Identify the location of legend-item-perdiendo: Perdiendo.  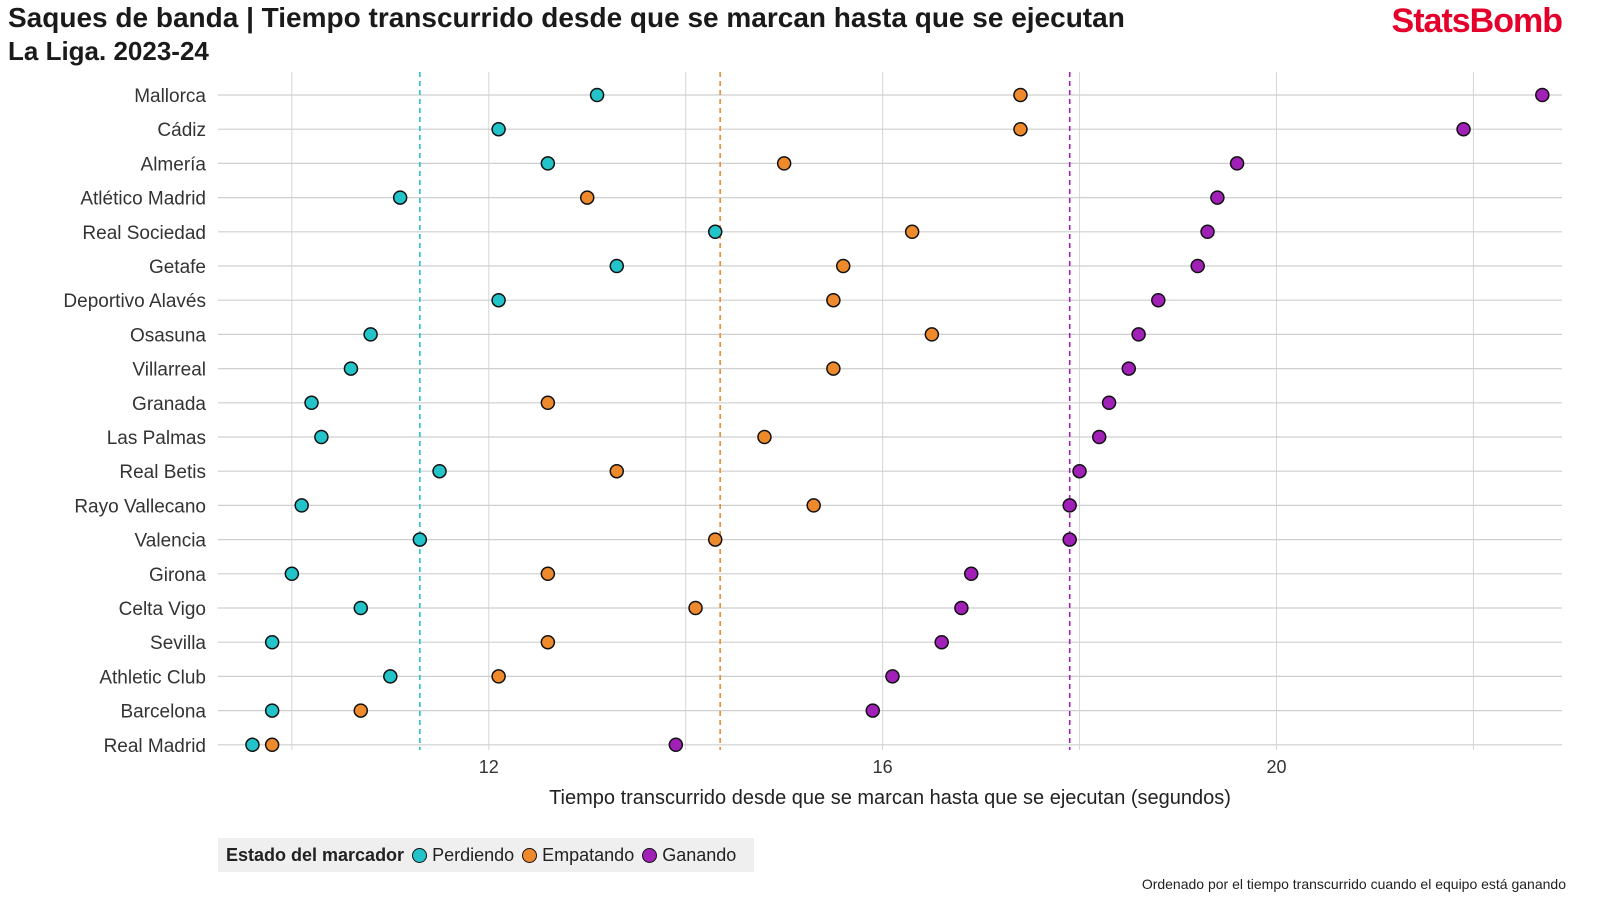
(463, 855).